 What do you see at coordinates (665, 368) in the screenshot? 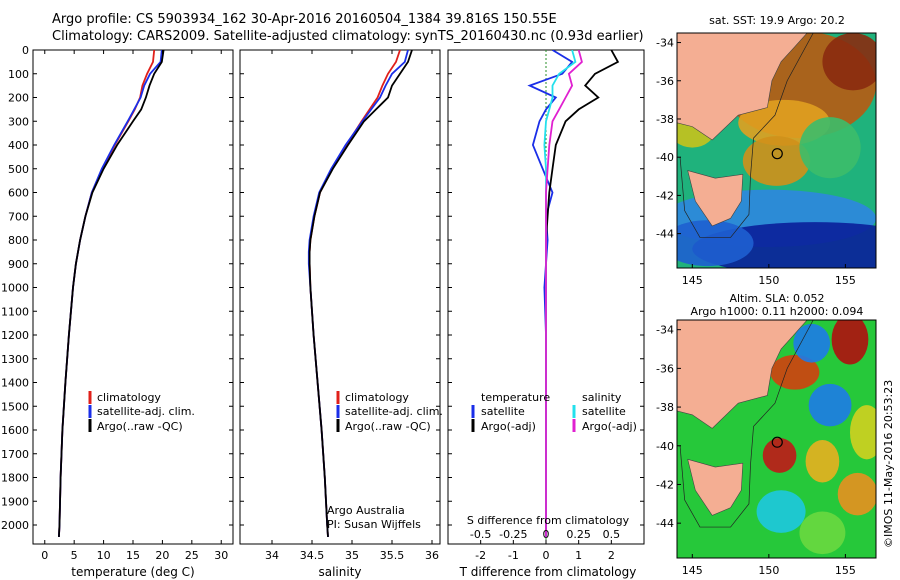
I see `map-y-tick-label: -36` at bounding box center [665, 368].